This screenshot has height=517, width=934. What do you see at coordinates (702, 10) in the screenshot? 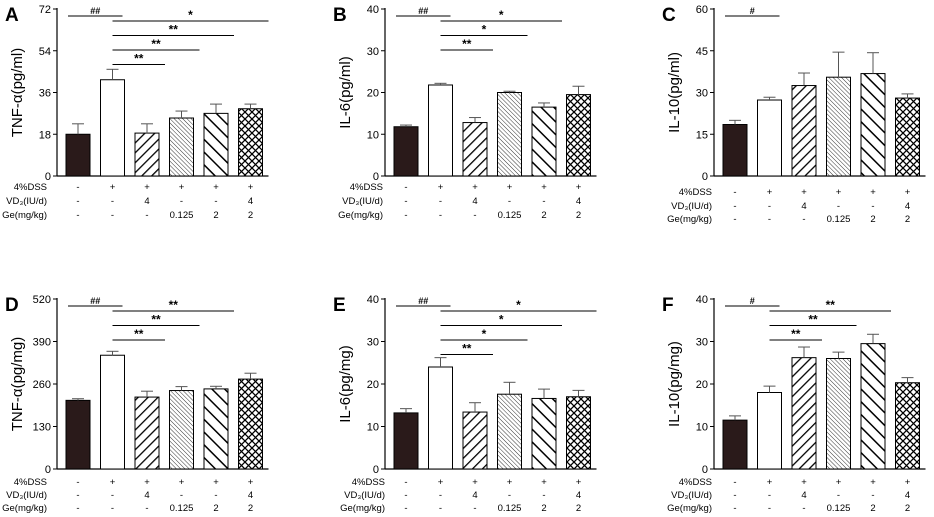
I see `y-tick-label: 60` at bounding box center [702, 10].